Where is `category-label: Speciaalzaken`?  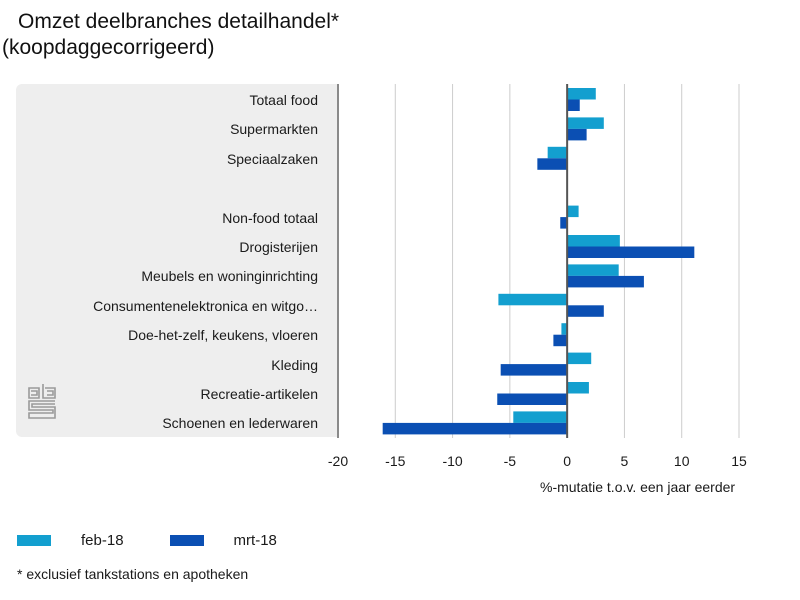
category-label: Speciaalzaken is located at coordinates (272, 158).